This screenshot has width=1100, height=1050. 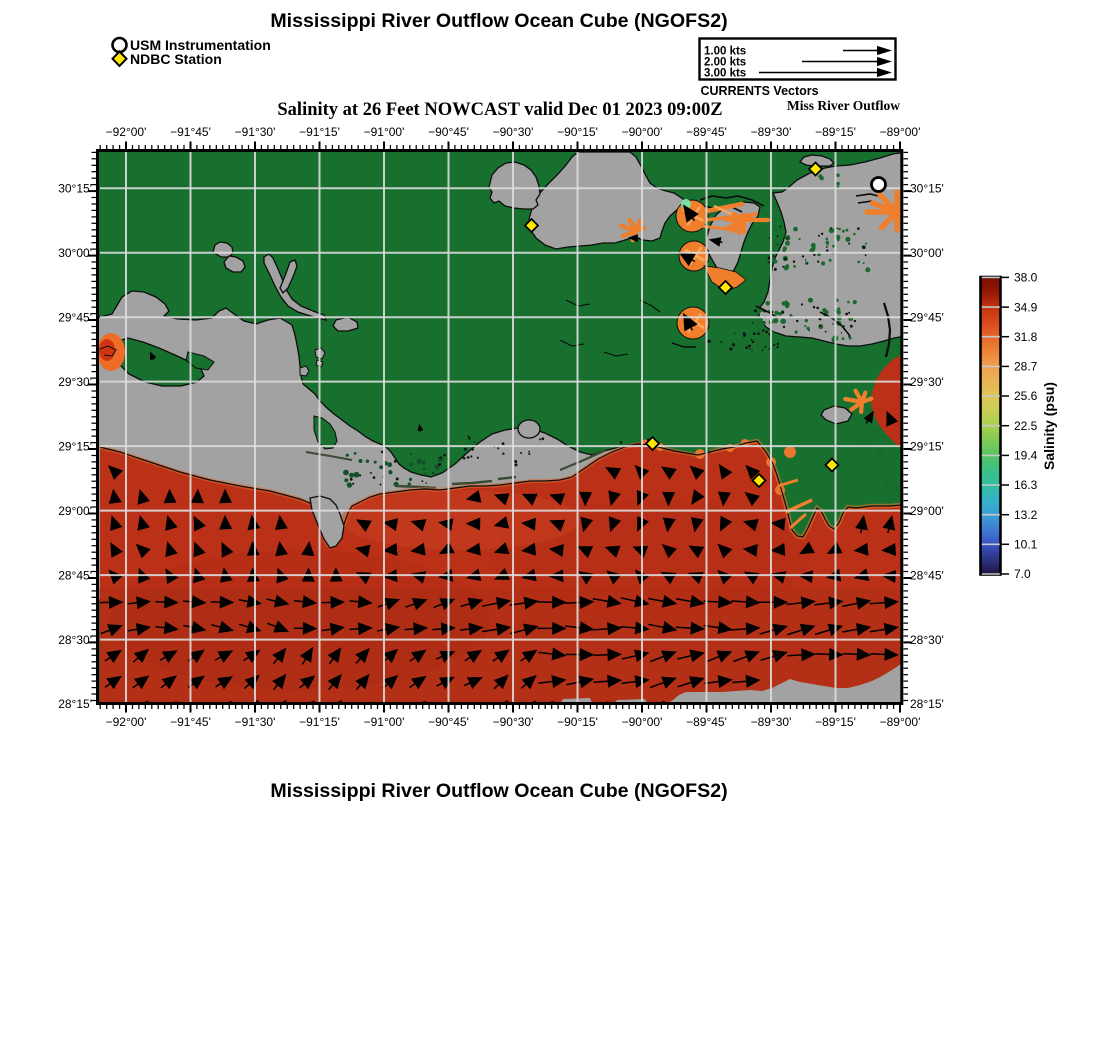 I want to click on svg-text: 38.0, so click(x=1026, y=278).